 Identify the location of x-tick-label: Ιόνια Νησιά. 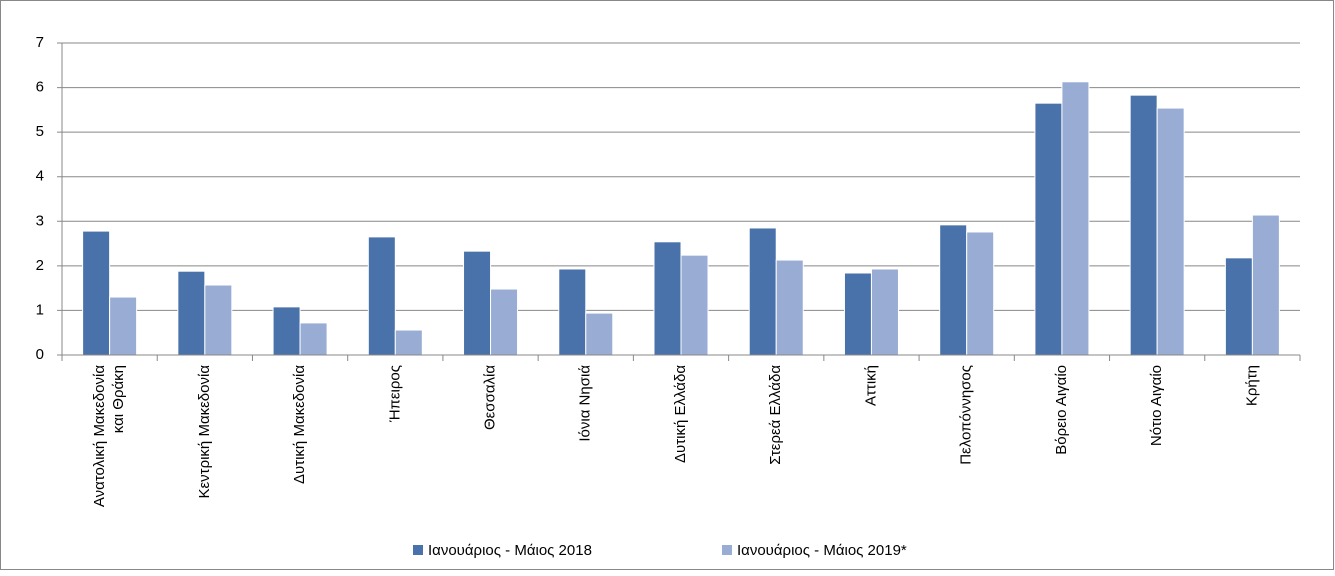
(585, 403).